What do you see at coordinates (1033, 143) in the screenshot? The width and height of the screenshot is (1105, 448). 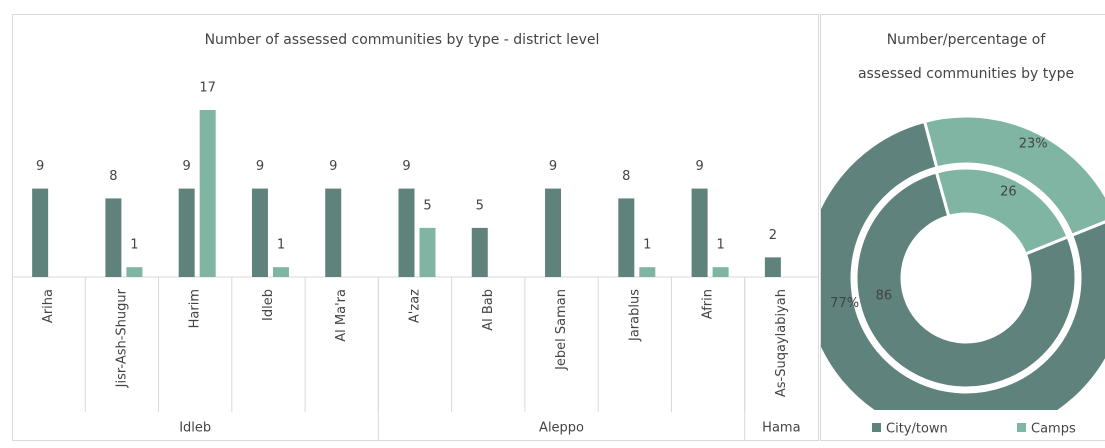 I see `data-label: 23%` at bounding box center [1033, 143].